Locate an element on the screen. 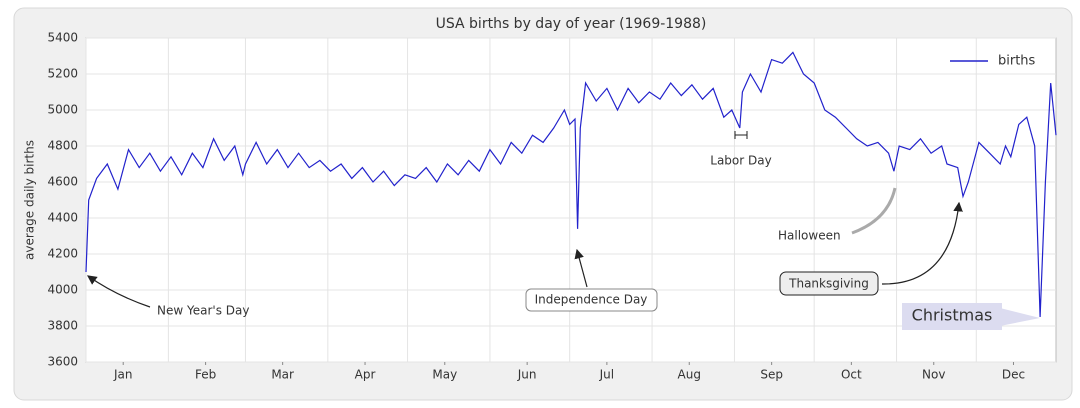 This screenshot has height=408, width=1080. y-tick-label: 5400 is located at coordinates (62, 38).